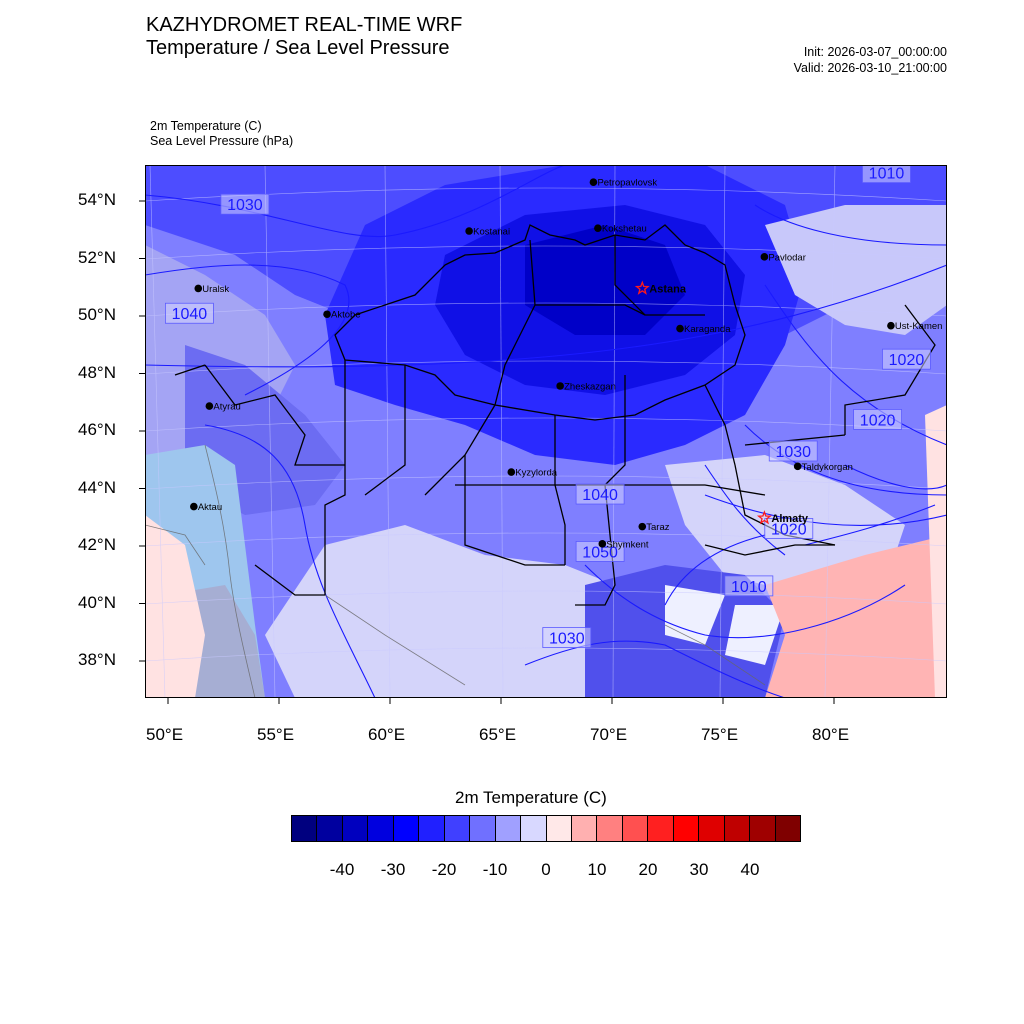 The height and width of the screenshot is (1024, 1024). What do you see at coordinates (600, 552) in the screenshot?
I see `isobar-label: 1050` at bounding box center [600, 552].